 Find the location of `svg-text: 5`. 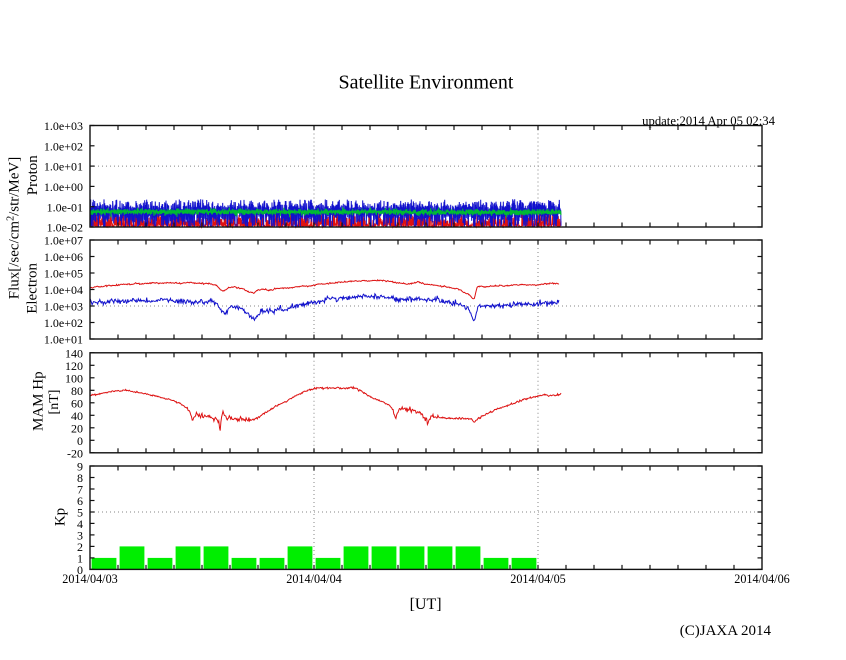

svg-text: 5 is located at coordinates (80, 513).